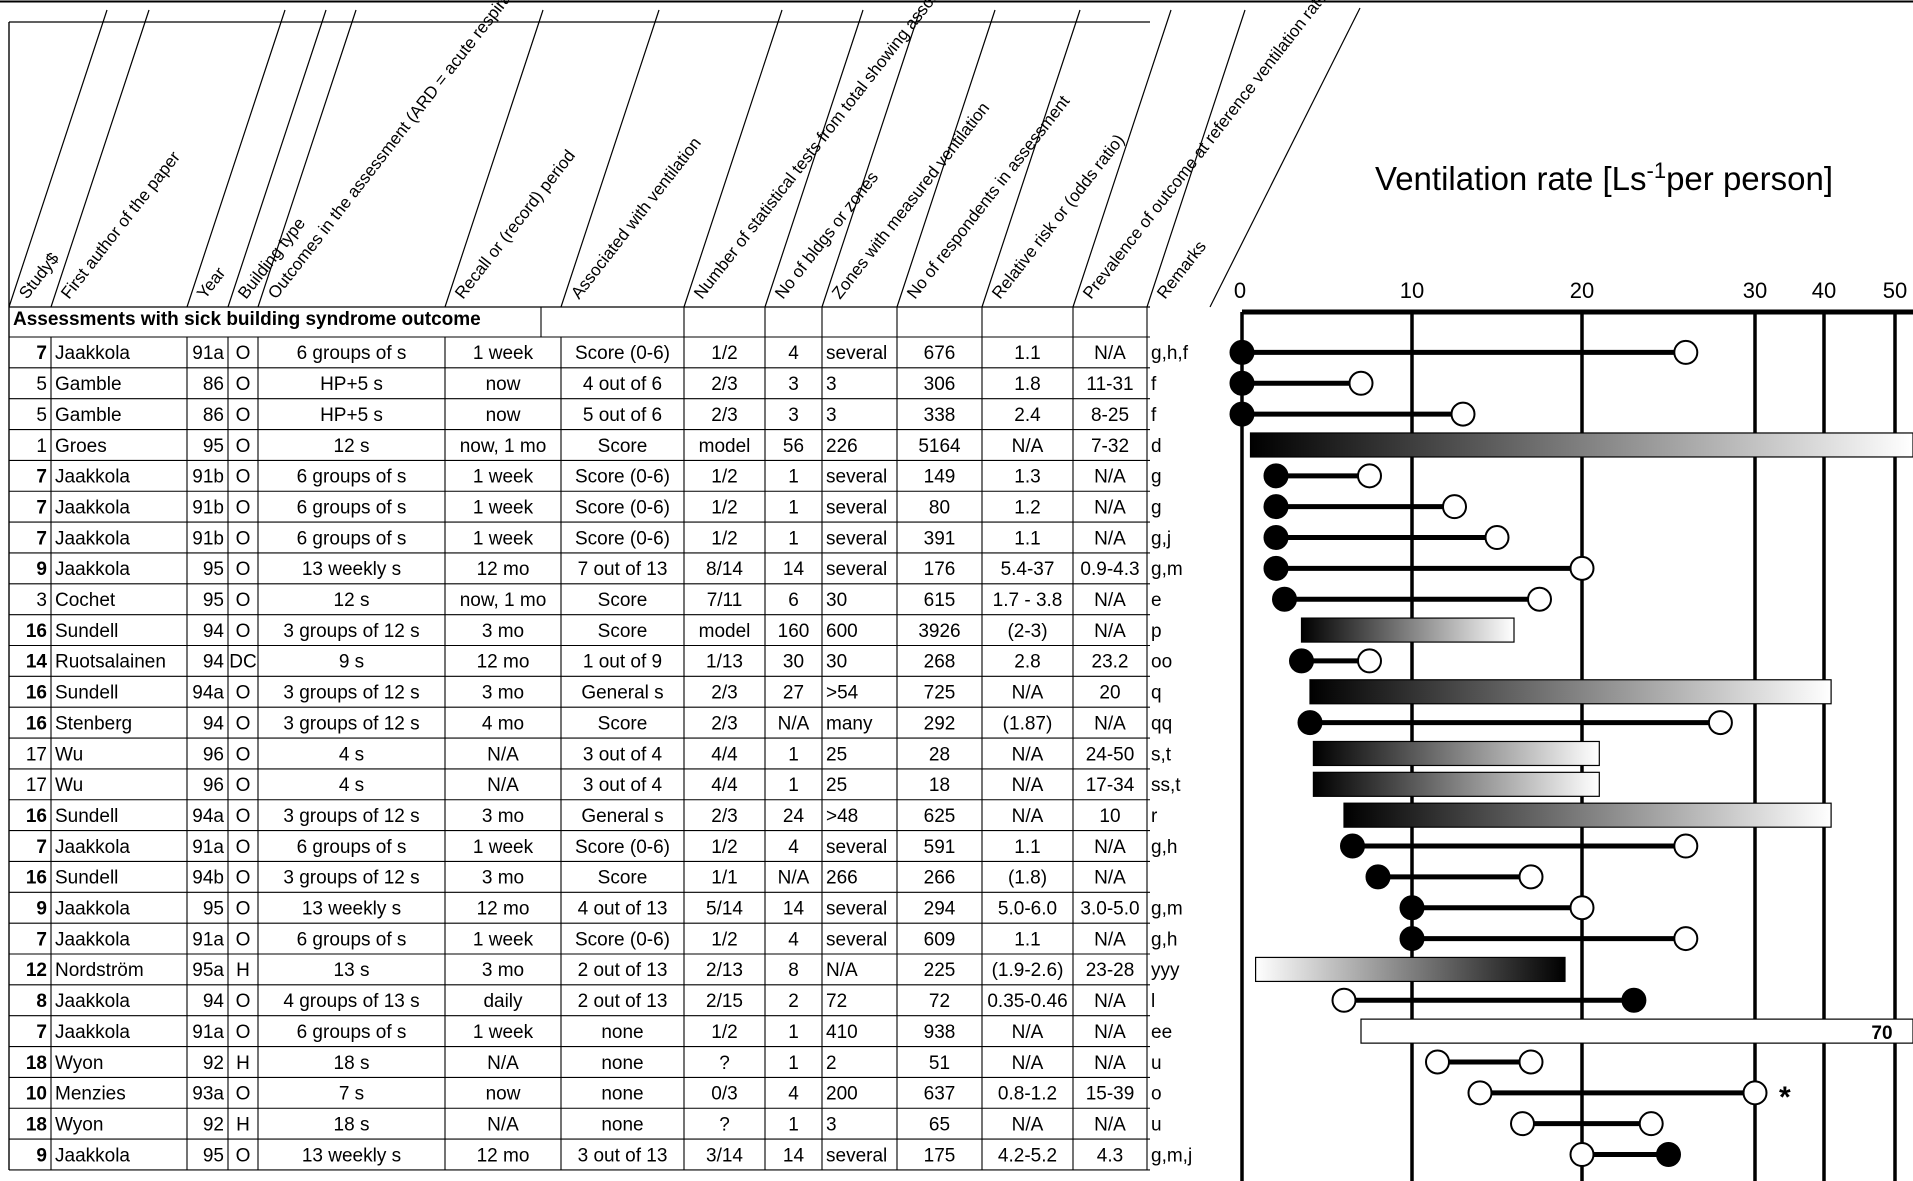 The width and height of the screenshot is (1913, 1181). Describe the element at coordinates (351, 816) in the screenshot. I see `cell-outcome: 3 groups of 12 s` at that location.